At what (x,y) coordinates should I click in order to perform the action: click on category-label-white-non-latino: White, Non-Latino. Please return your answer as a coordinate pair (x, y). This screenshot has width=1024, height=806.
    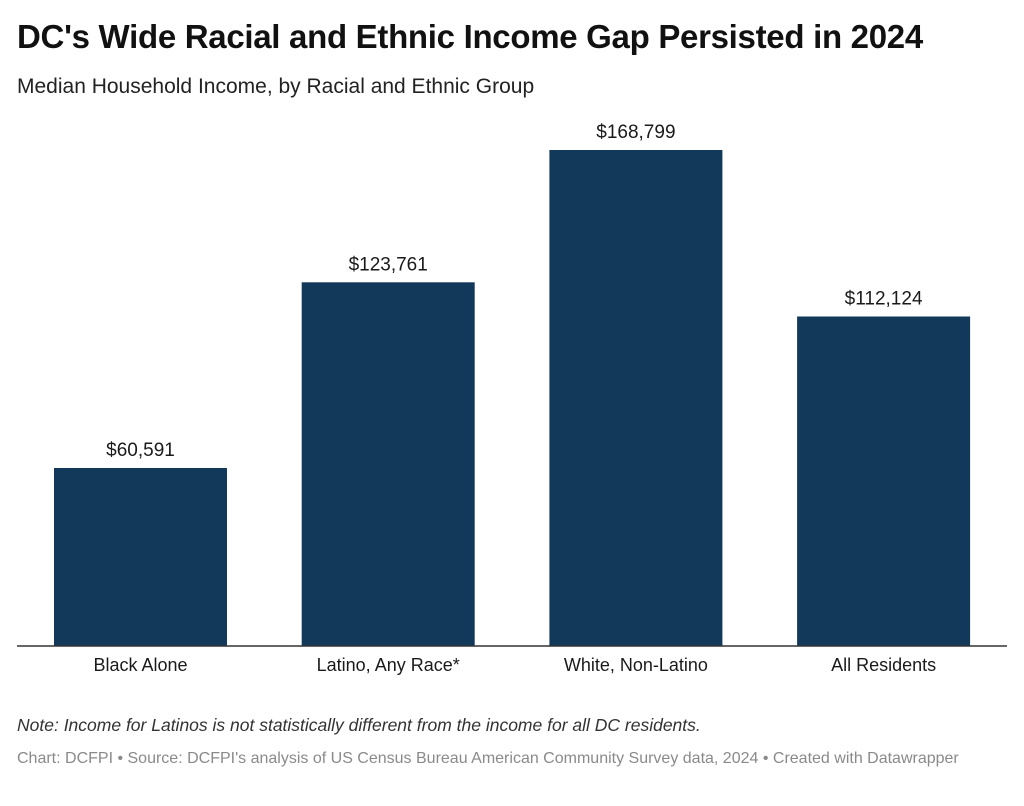
    Looking at the image, I should click on (636, 665).